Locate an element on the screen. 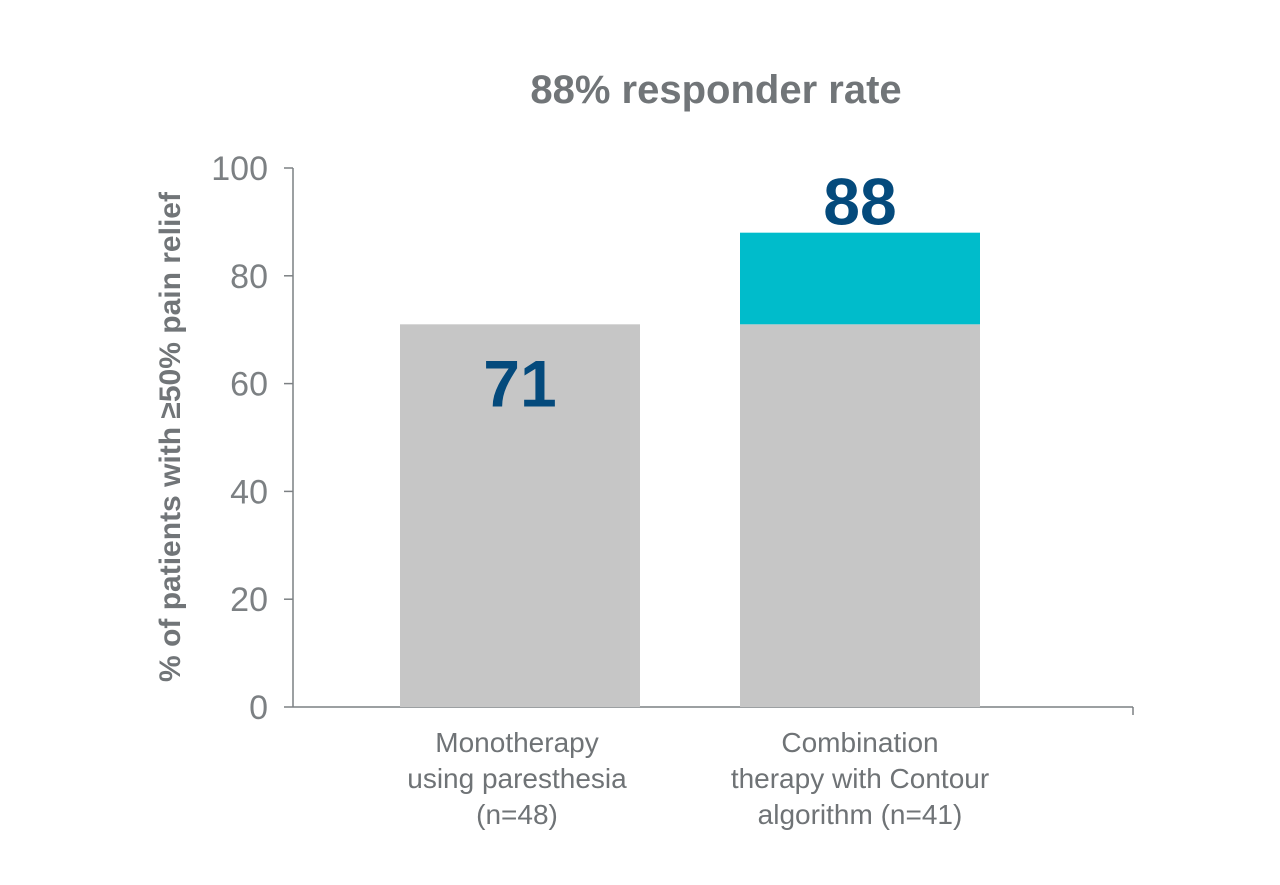 The height and width of the screenshot is (885, 1280). y-tick-label: 20 is located at coordinates (249, 600).